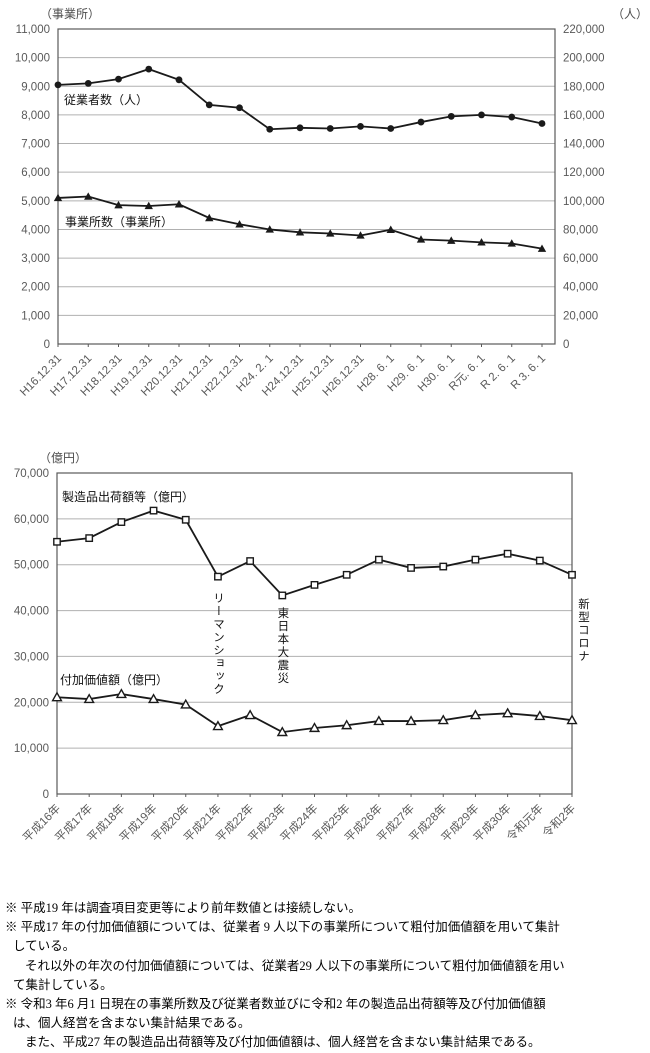 The image size is (650, 1053). I want to click on footnote-line: ※ 平成19 年は調査項目変更等により前年数値とは接続しない。, so click(183, 908).